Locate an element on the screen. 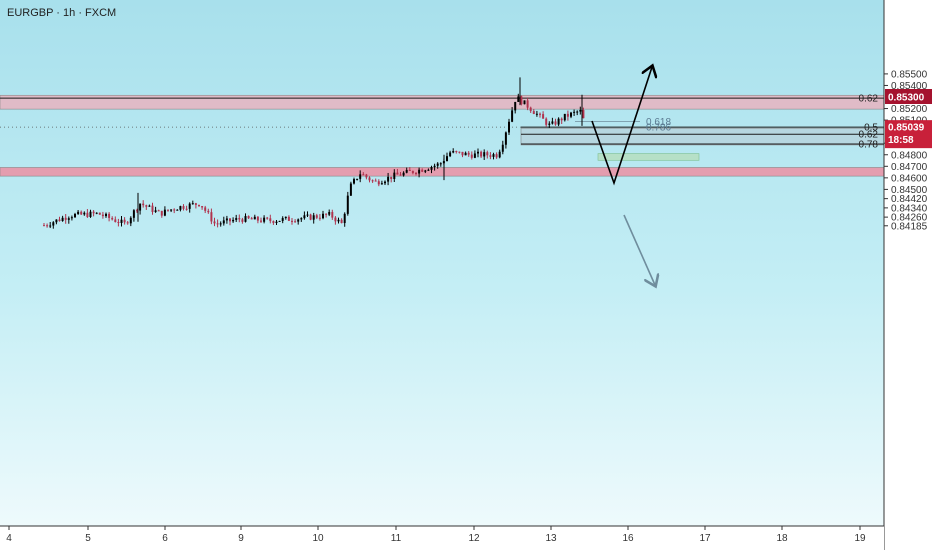  y-tick-label: 0.84420 is located at coordinates (909, 199).